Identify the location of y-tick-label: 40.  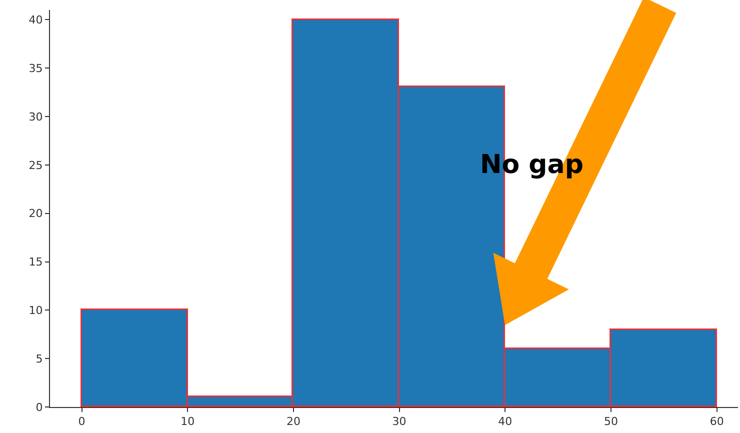
(35, 20).